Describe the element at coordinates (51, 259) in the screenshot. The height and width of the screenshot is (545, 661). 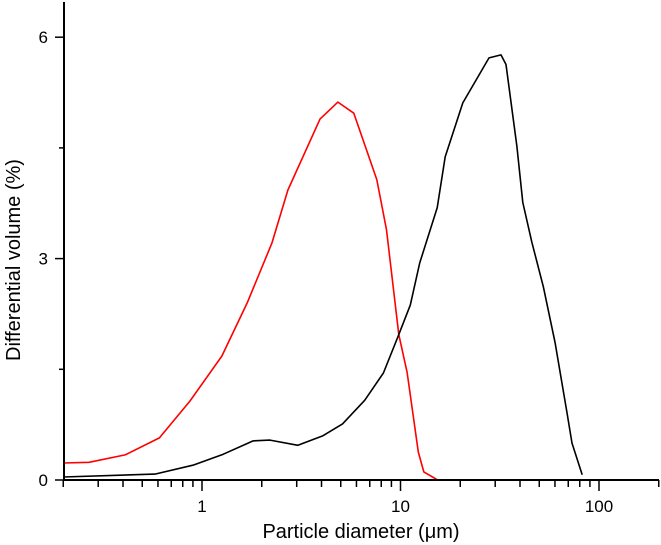
I see `y-axis-ticks: 0 3 6` at that location.